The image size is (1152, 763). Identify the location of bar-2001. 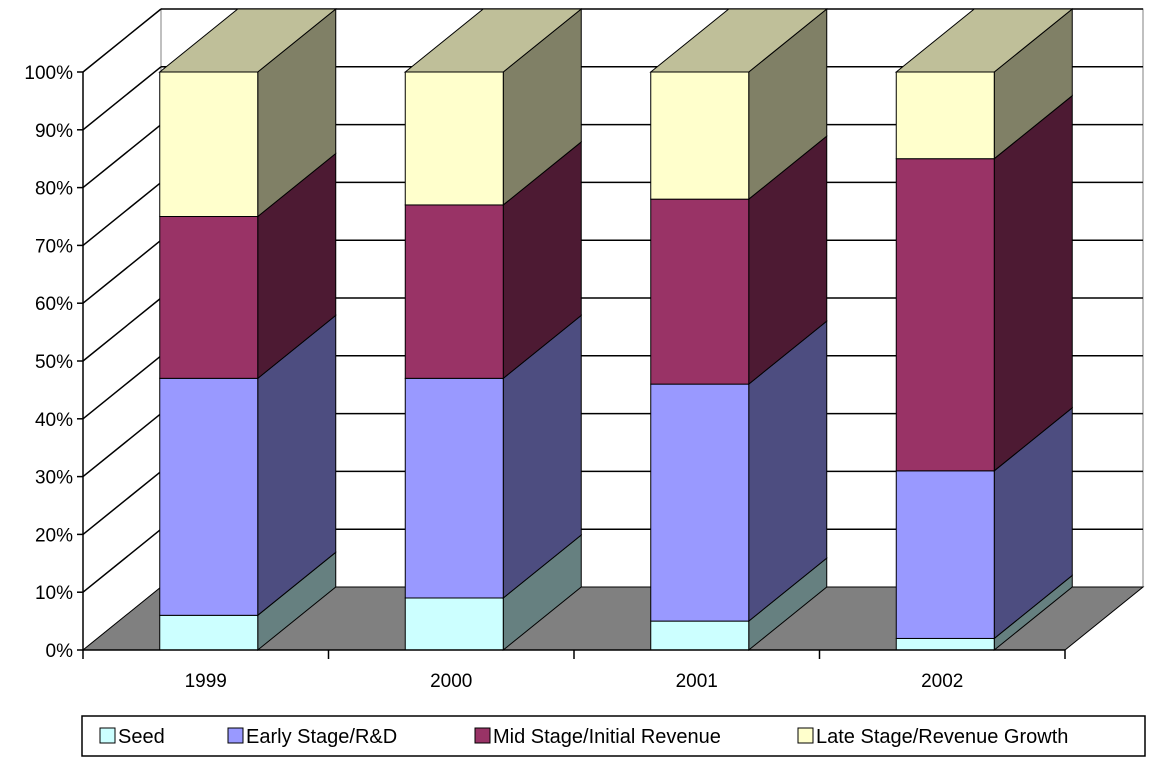
(739, 329).